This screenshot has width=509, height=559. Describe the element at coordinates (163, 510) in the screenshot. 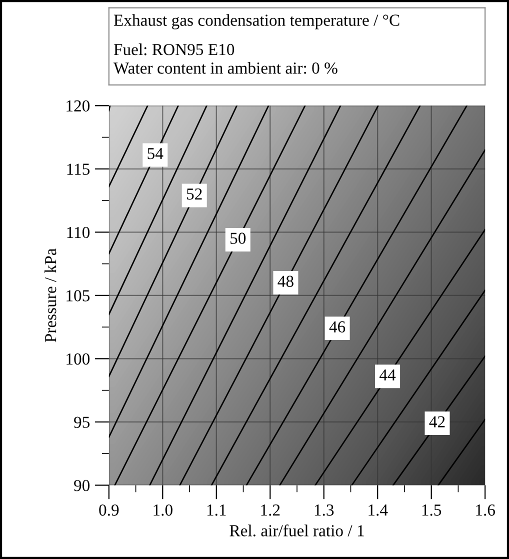

I see `x-tick-label: 1.0` at that location.